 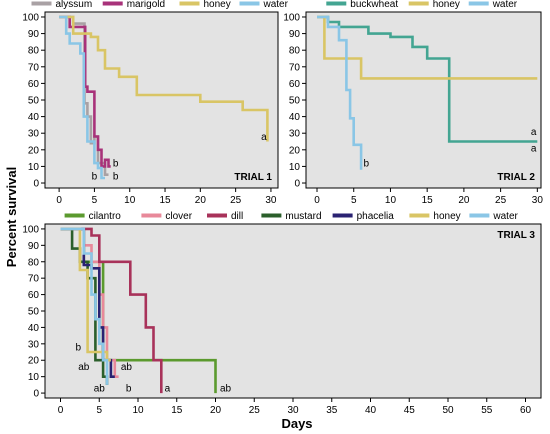 I want to click on legend: buckwheat honey water, so click(x=422, y=5).